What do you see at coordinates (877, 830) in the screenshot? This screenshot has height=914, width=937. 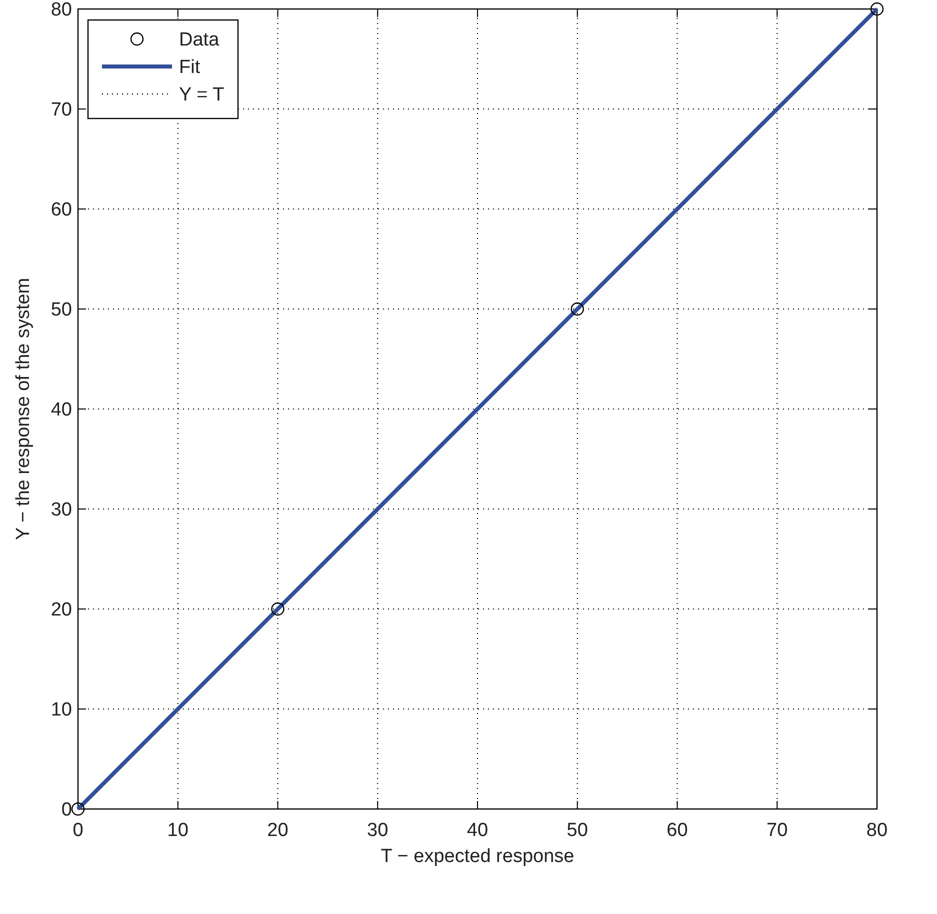 I see `x-tick-label: 80` at bounding box center [877, 830].